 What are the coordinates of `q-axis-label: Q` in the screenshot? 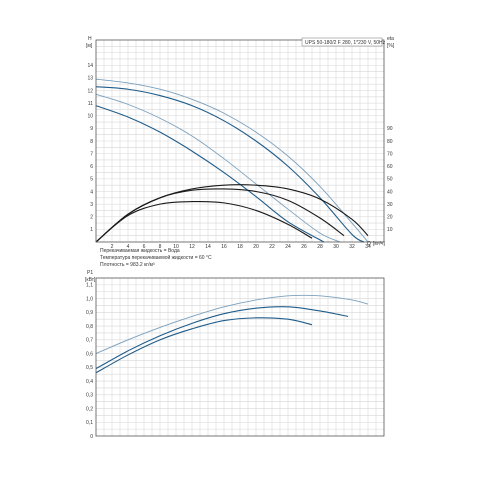 It's located at (369, 244).